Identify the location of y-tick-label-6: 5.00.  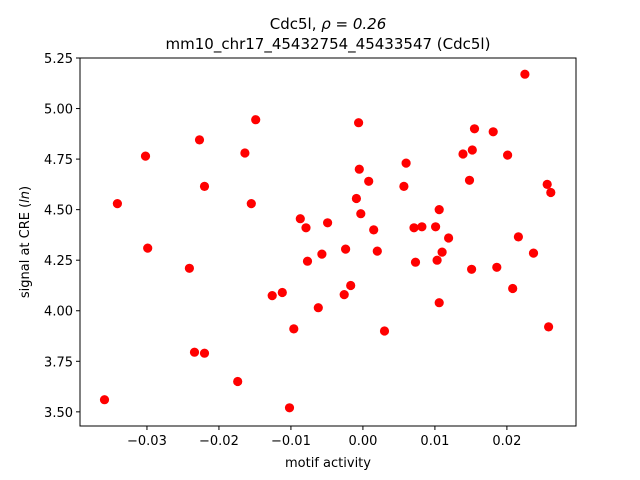
(58, 110).